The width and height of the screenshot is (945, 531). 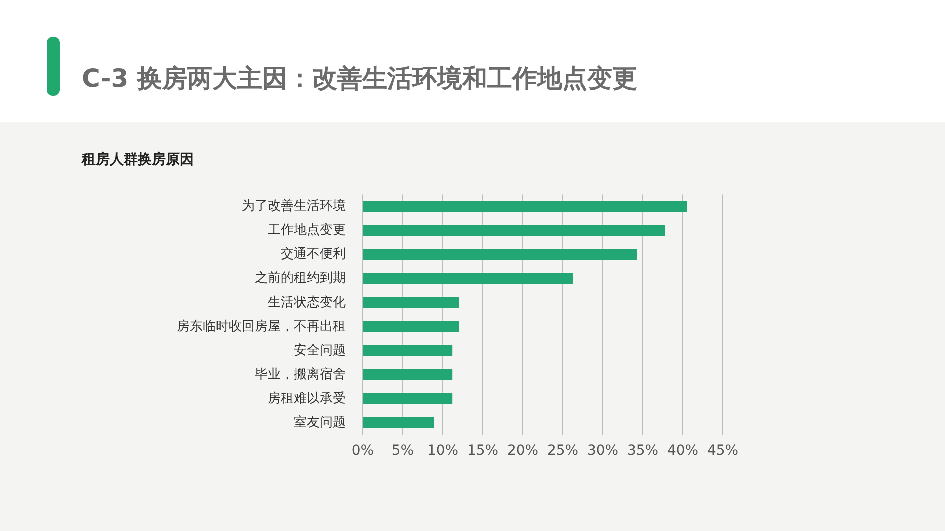 I want to click on y-tick-label: 为了改善生活环境, so click(x=294, y=206).